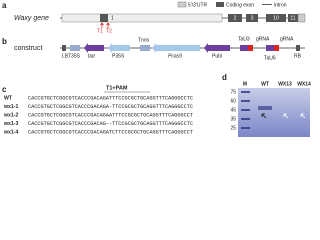 Image resolution: width=320 pixels, height=240 pixels. Describe the element at coordinates (245, 84) in the screenshot. I see `lane-label: M` at that location.